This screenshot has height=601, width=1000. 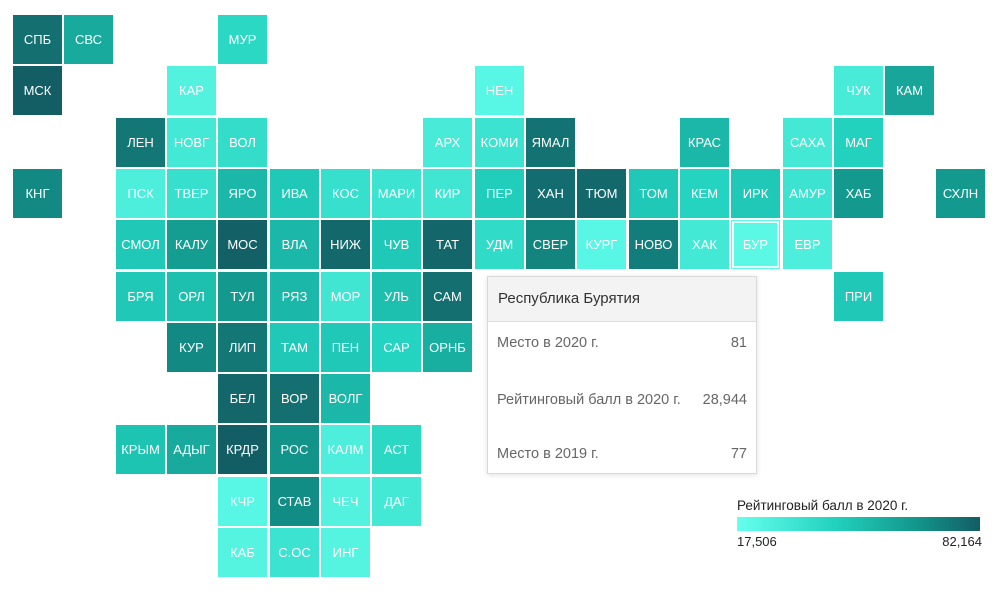 What do you see at coordinates (242, 39) in the screenshot?
I see `region-tile: МУР` at bounding box center [242, 39].